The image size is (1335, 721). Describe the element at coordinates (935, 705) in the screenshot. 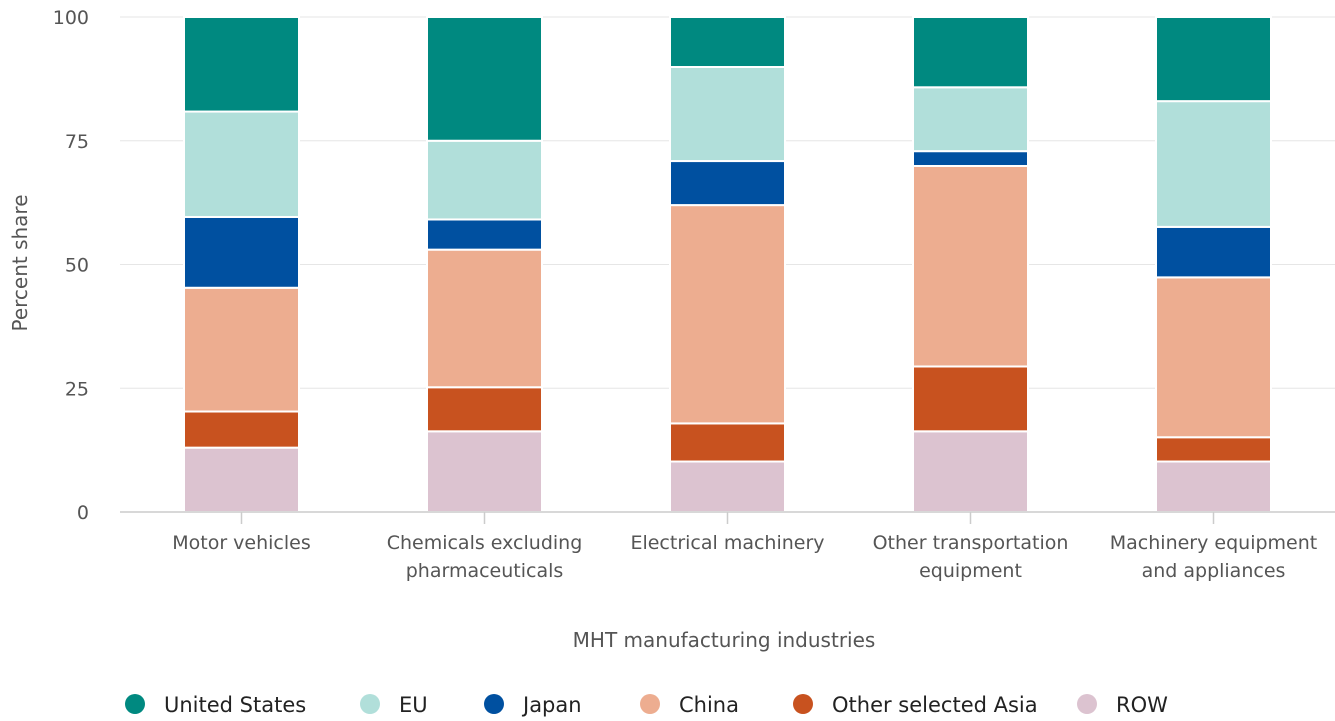

I see `legend-label: Other selected Asia` at that location.